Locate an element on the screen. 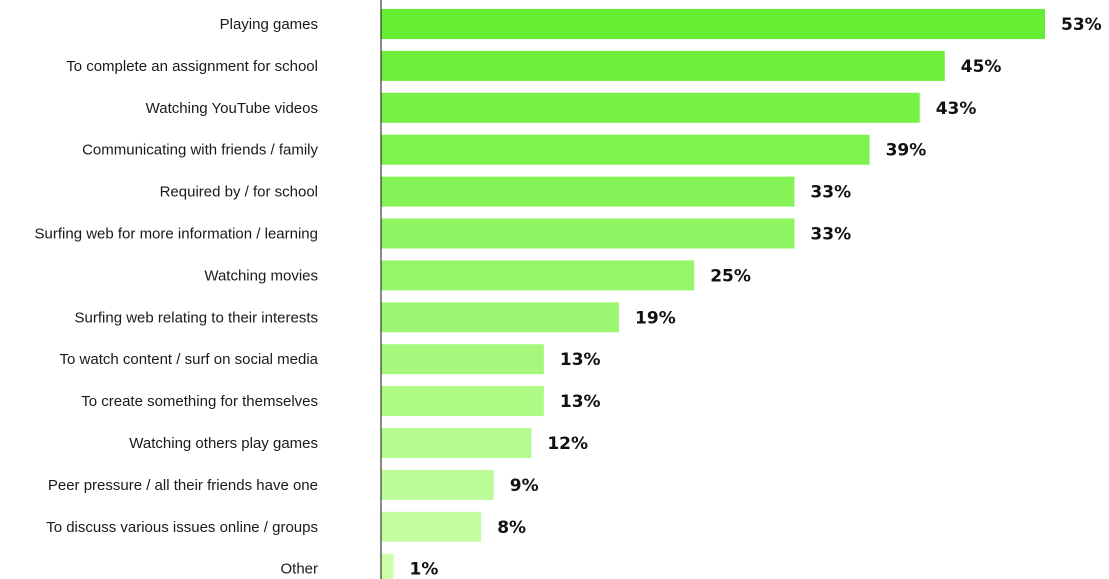  value-label-10: 12% is located at coordinates (567, 444).